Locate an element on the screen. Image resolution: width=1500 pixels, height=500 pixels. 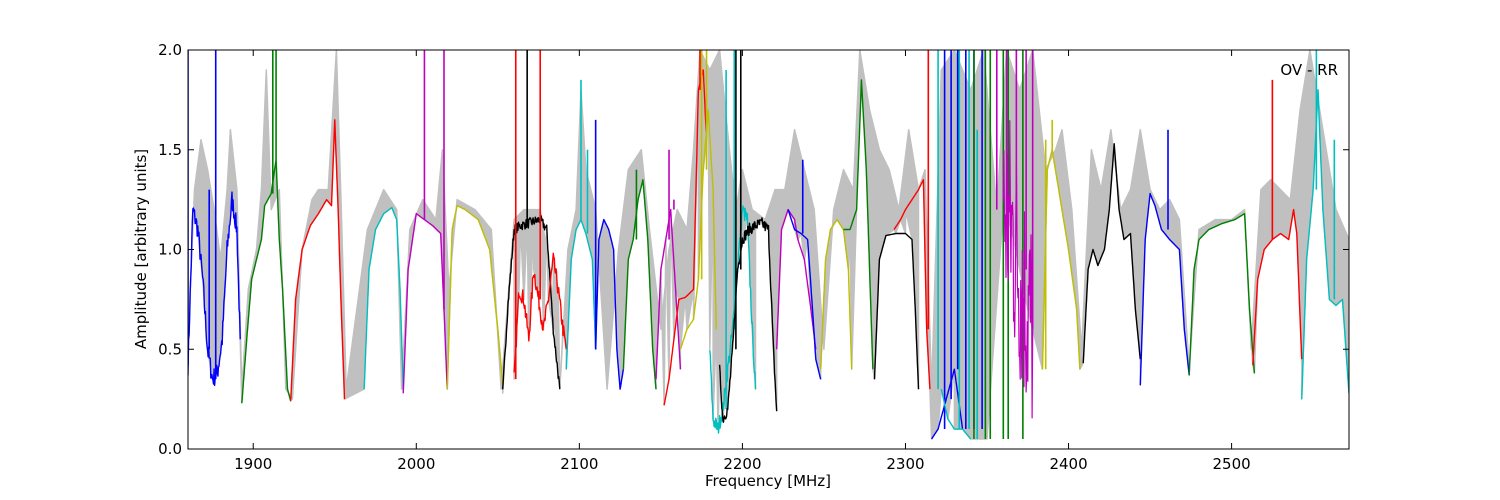
x-tick-label: 2200 is located at coordinates (742, 464).